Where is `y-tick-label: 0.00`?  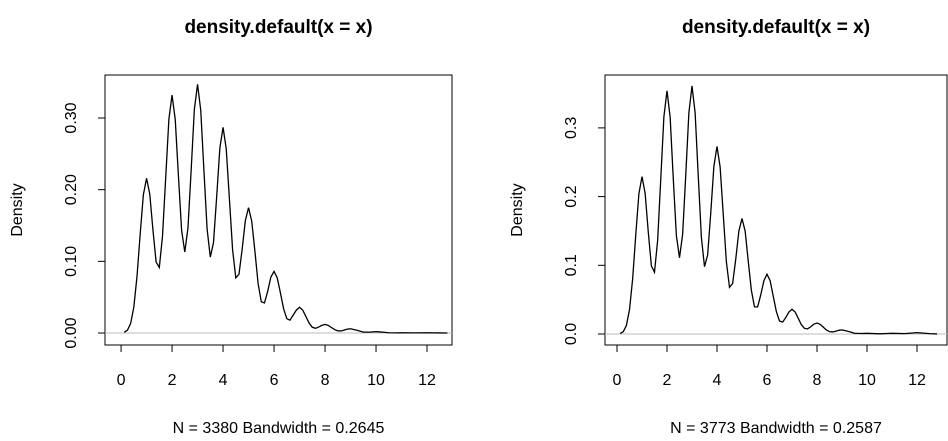
y-tick-label: 0.00 is located at coordinates (71, 332).